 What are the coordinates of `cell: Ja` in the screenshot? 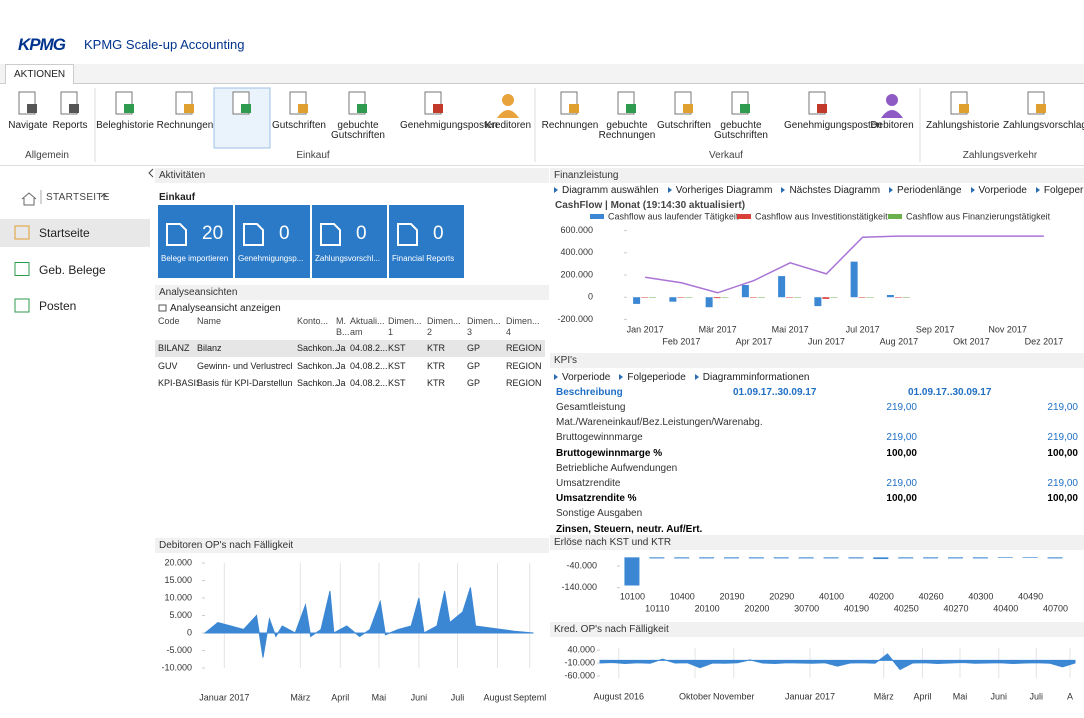 It's located at (341, 348).